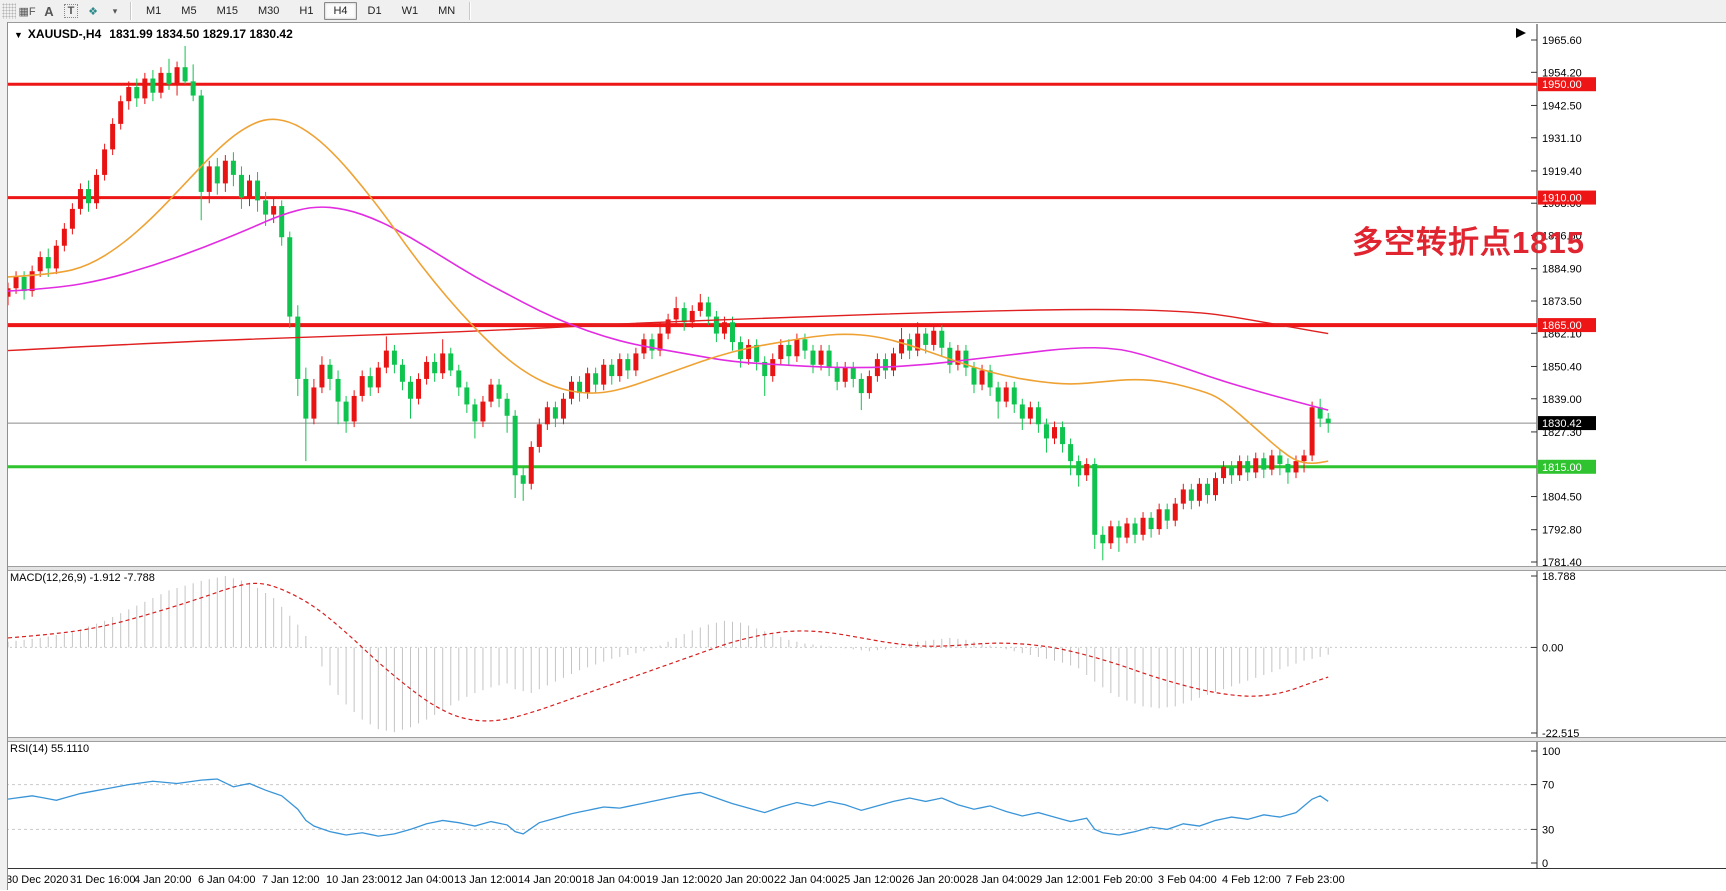  I want to click on time-label: 29 Jan 12:00, so click(1062, 880).